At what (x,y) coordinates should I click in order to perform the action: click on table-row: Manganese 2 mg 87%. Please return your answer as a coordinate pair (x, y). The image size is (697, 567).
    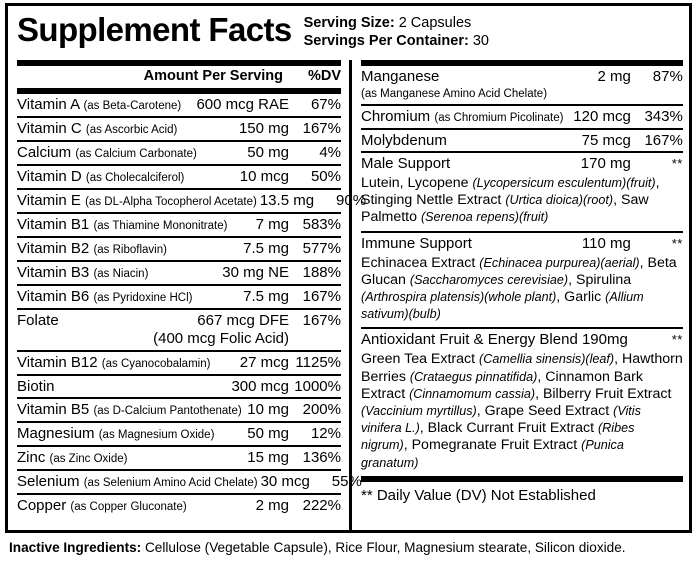
    Looking at the image, I should click on (522, 76).